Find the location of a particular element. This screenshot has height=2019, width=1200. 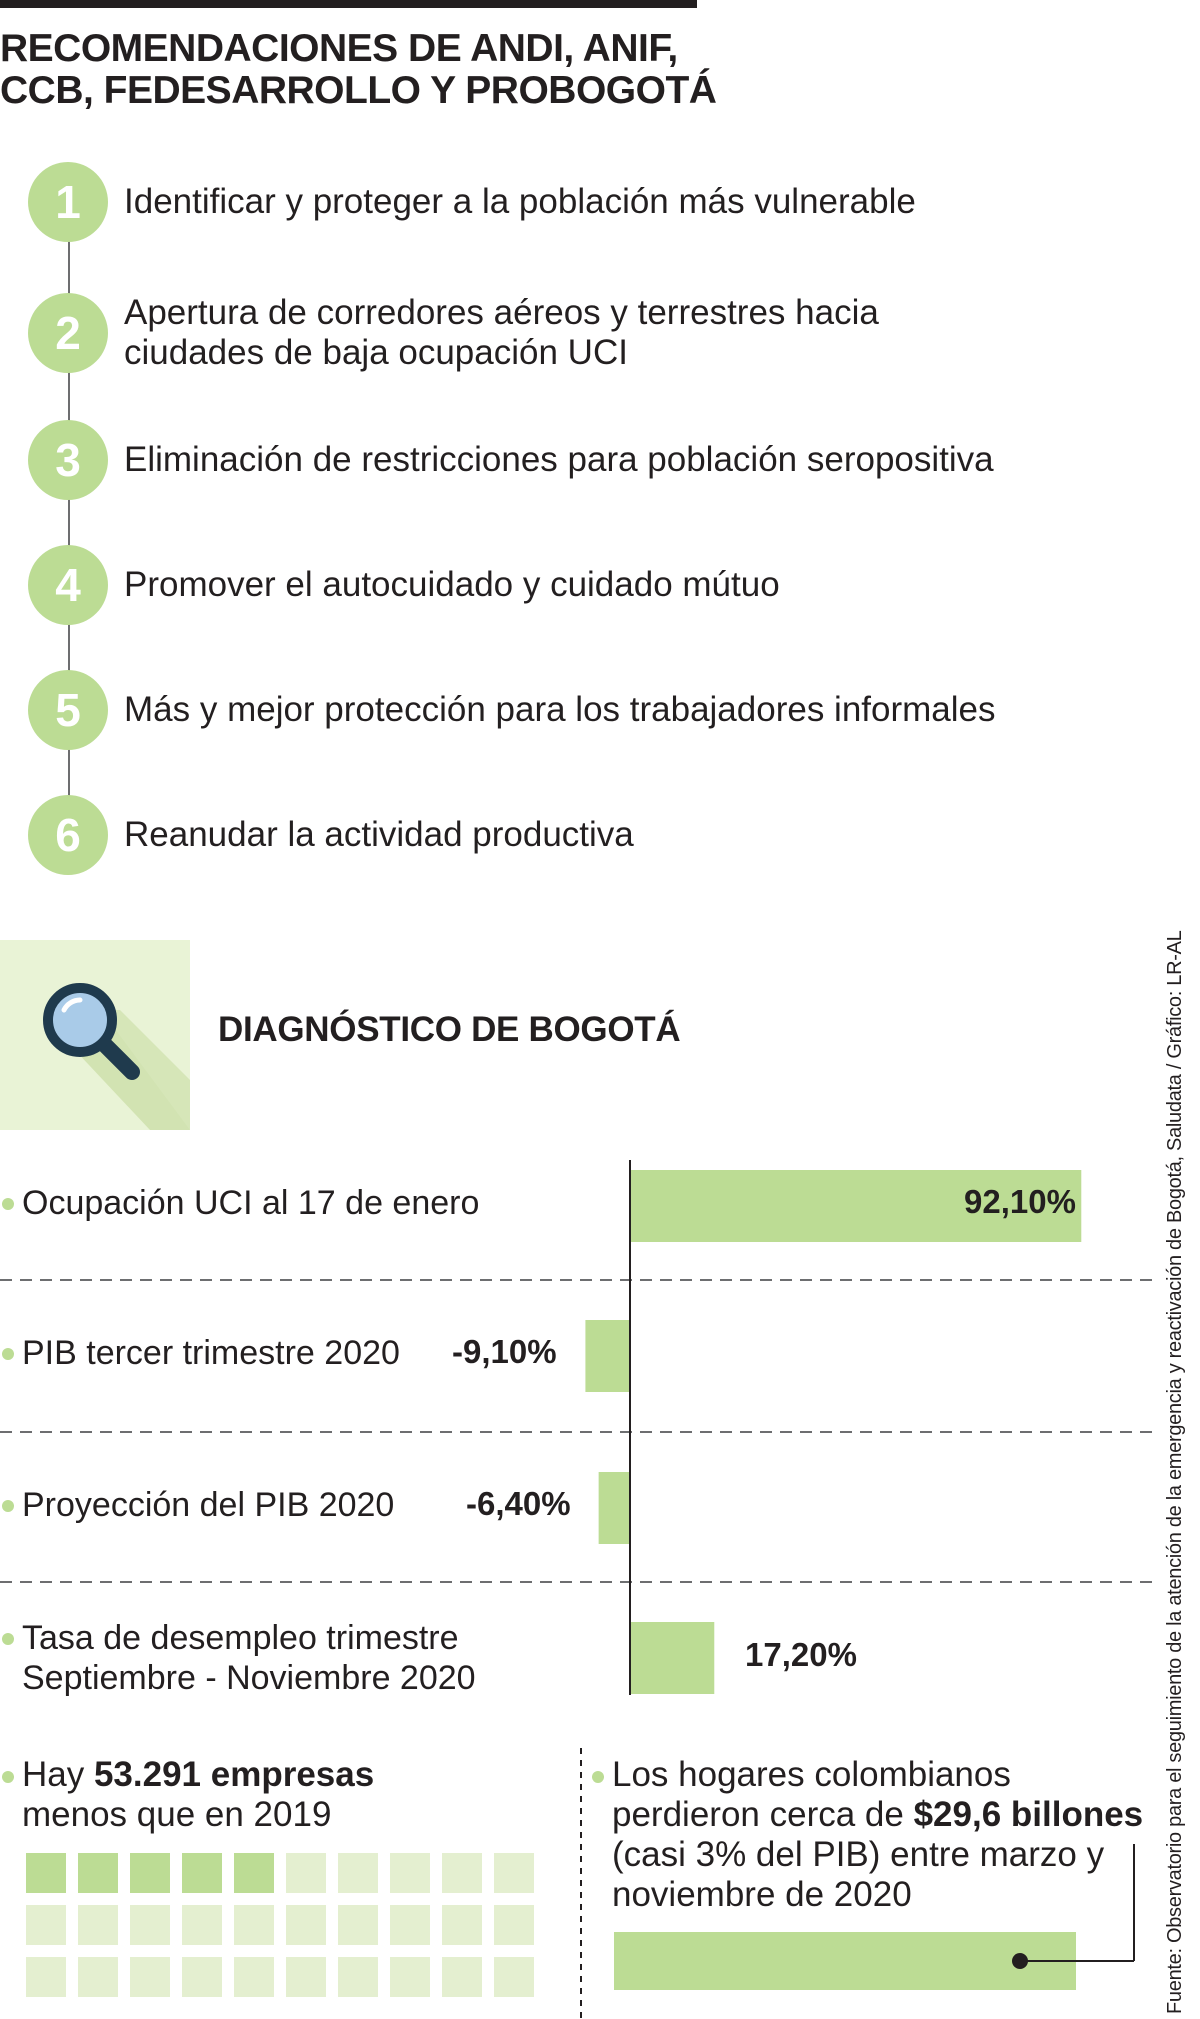

recommendation-number: 6 is located at coordinates (68, 835).